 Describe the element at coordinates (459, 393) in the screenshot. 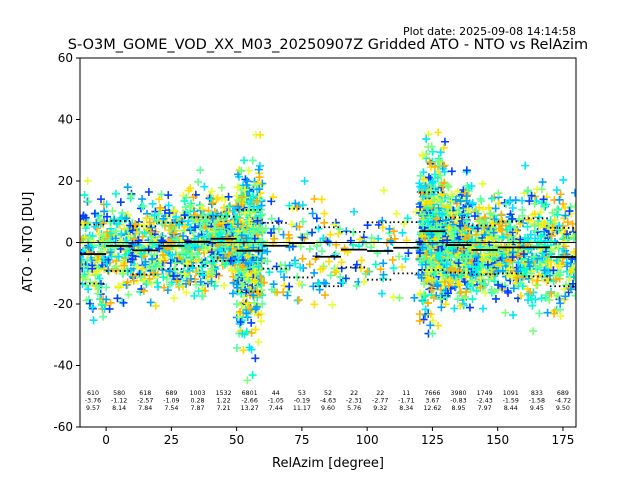

I see `bin-count-label: 3980` at that location.